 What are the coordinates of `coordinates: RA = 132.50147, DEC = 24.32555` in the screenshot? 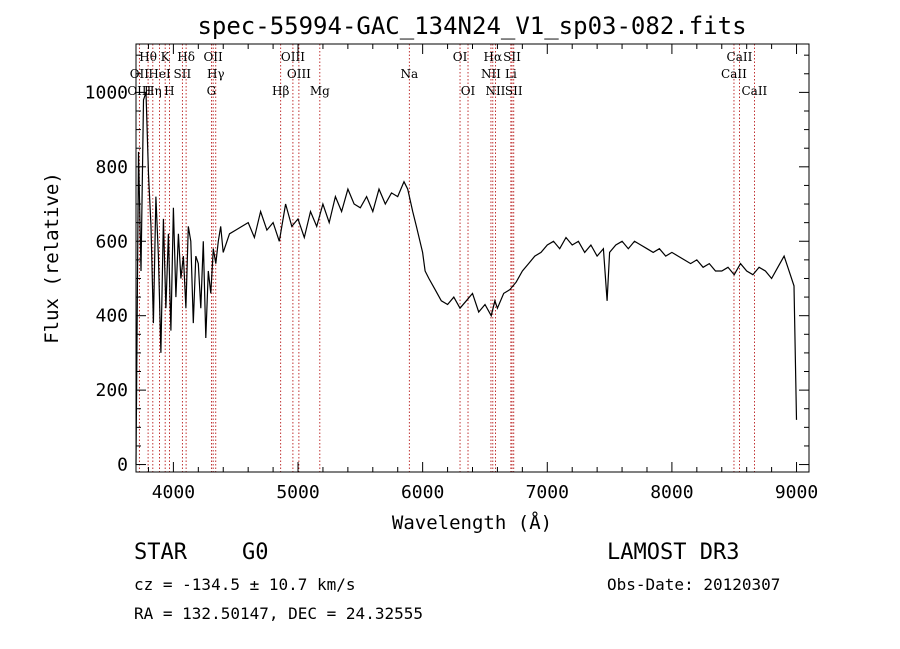 It's located at (278, 613).